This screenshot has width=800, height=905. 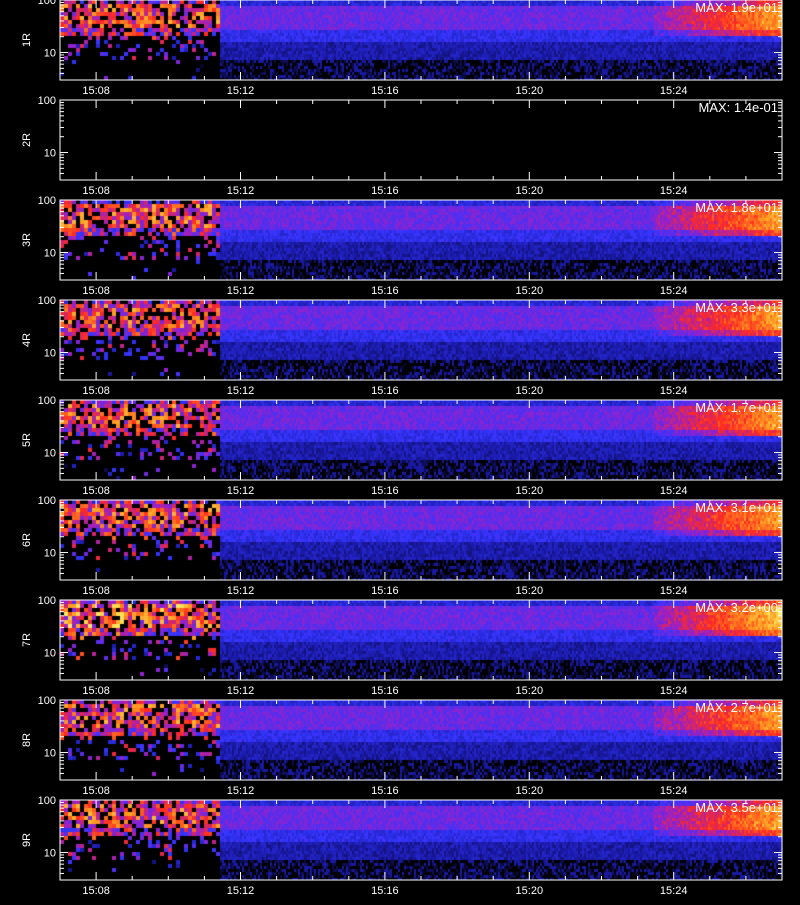 What do you see at coordinates (27, 40) in the screenshot?
I see `panel-label: 1R` at bounding box center [27, 40].